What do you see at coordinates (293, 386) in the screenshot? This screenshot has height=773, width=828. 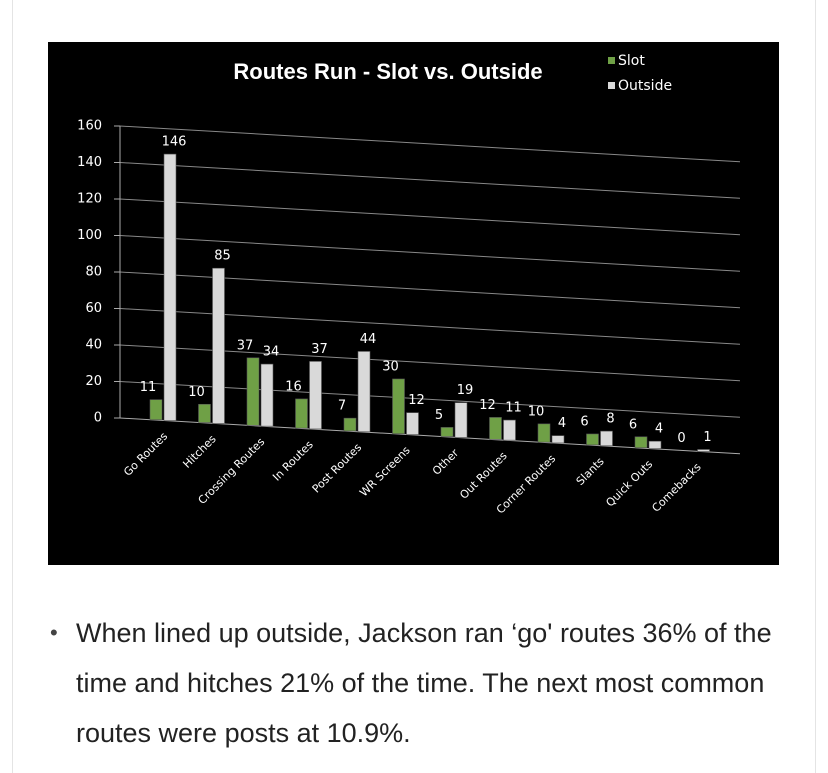 I see `value-label: 16` at bounding box center [293, 386].